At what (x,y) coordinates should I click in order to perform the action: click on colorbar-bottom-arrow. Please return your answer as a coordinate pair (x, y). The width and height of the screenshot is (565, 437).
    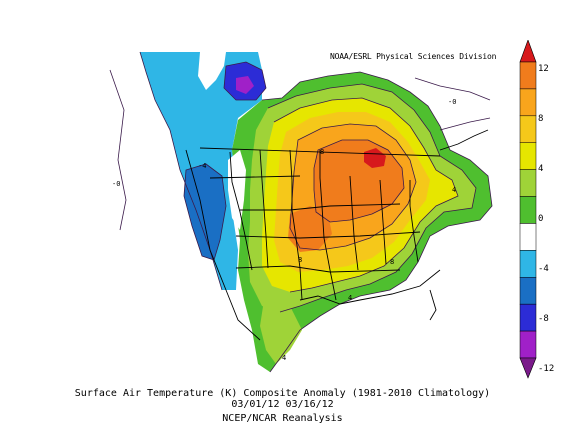
    Looking at the image, I should click on (528, 368).